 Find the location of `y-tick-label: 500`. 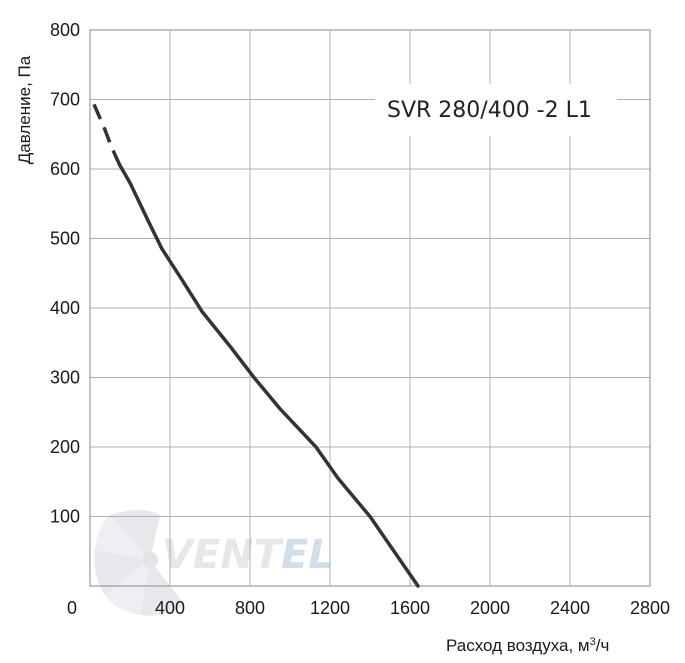

y-tick-label: 500 is located at coordinates (65, 239).